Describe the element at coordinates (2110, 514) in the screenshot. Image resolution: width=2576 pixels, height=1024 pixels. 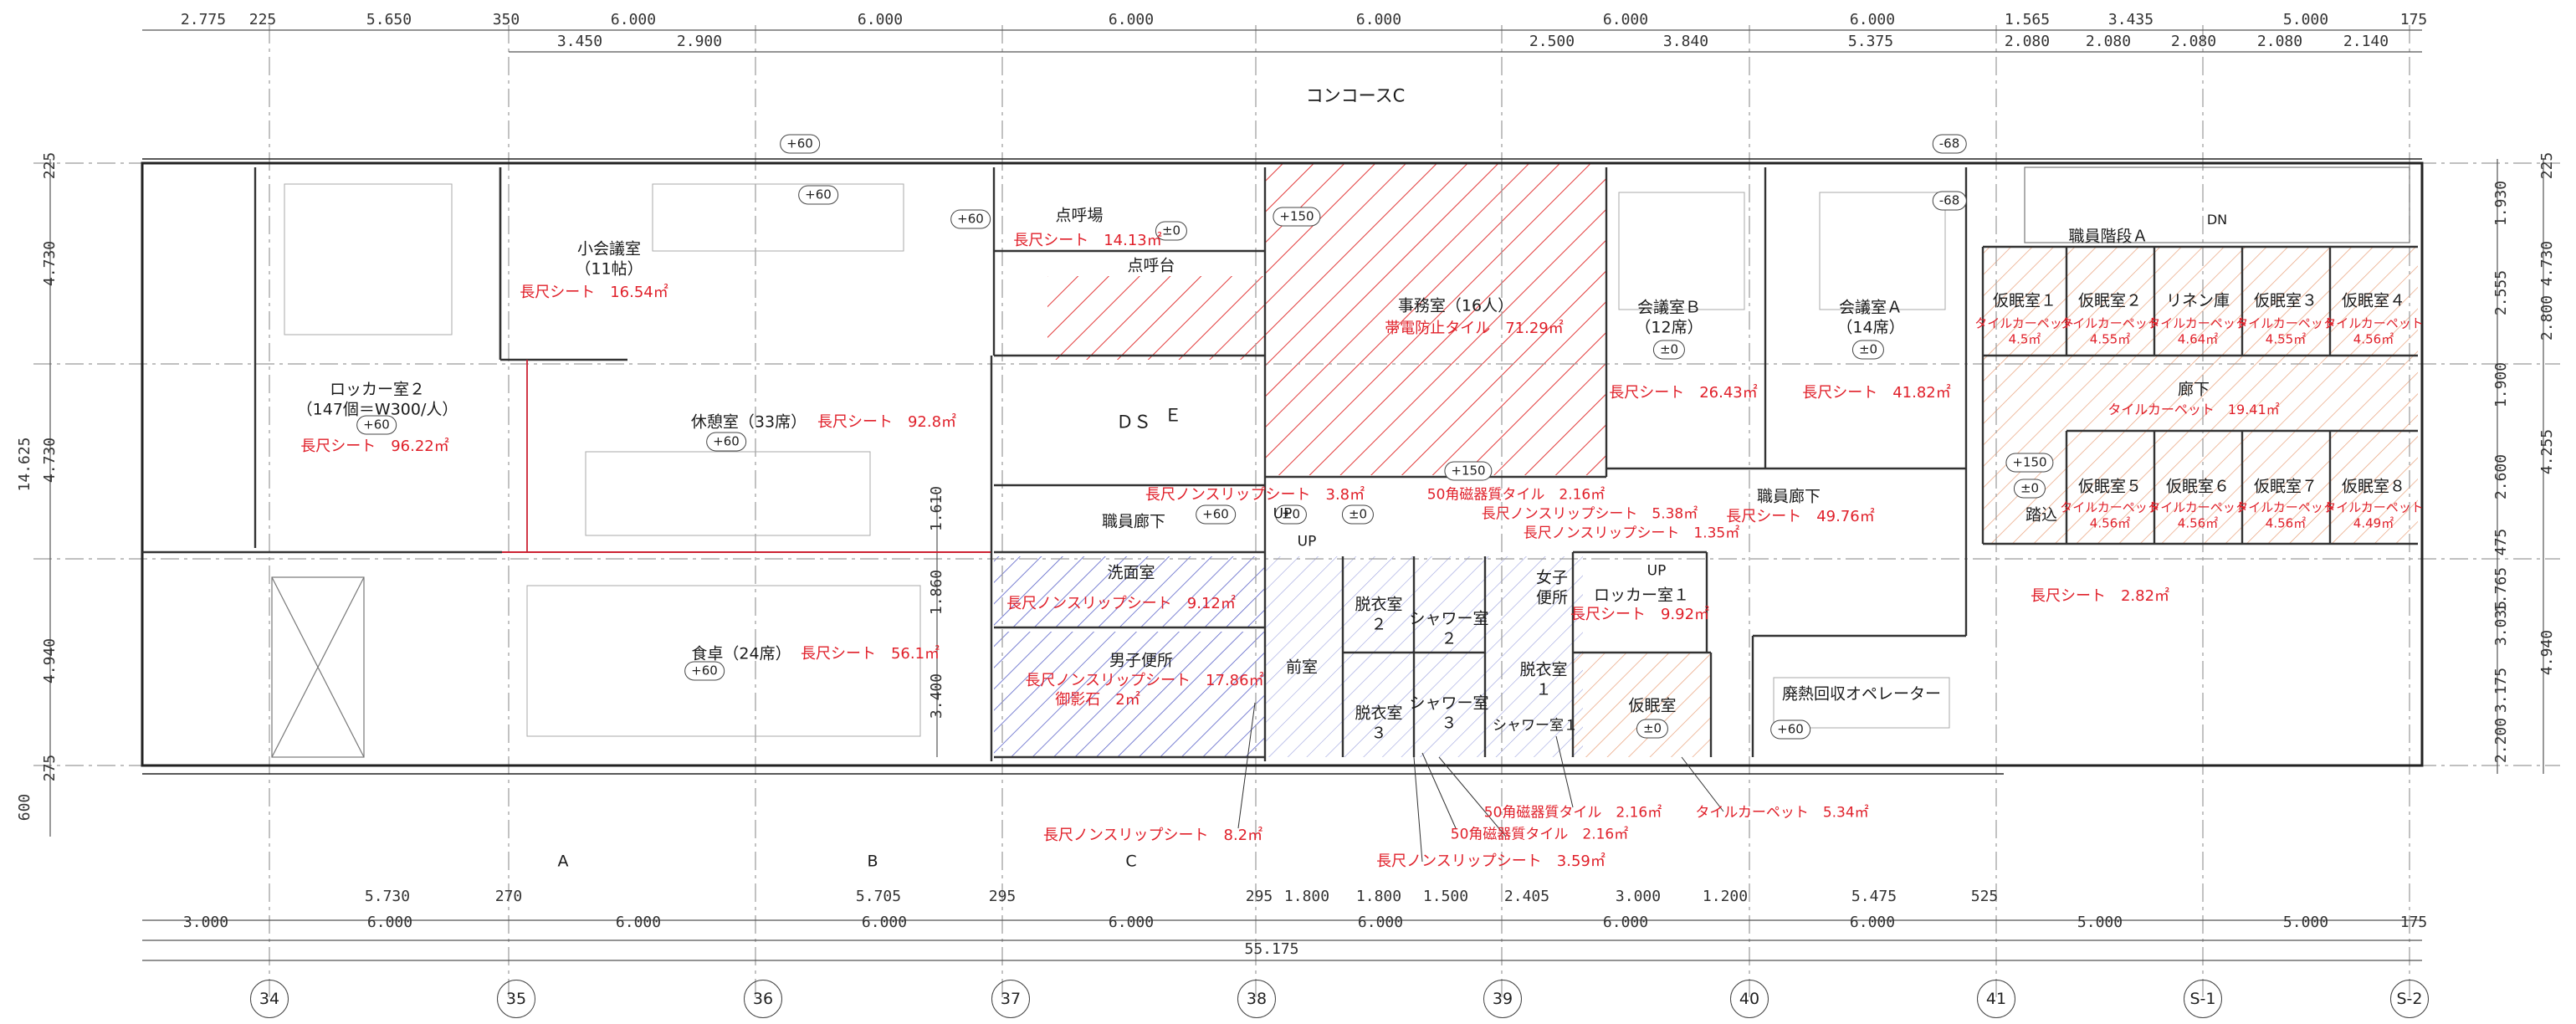
I see `room-nap5-area: タイルカーペット 4.56㎡` at that location.